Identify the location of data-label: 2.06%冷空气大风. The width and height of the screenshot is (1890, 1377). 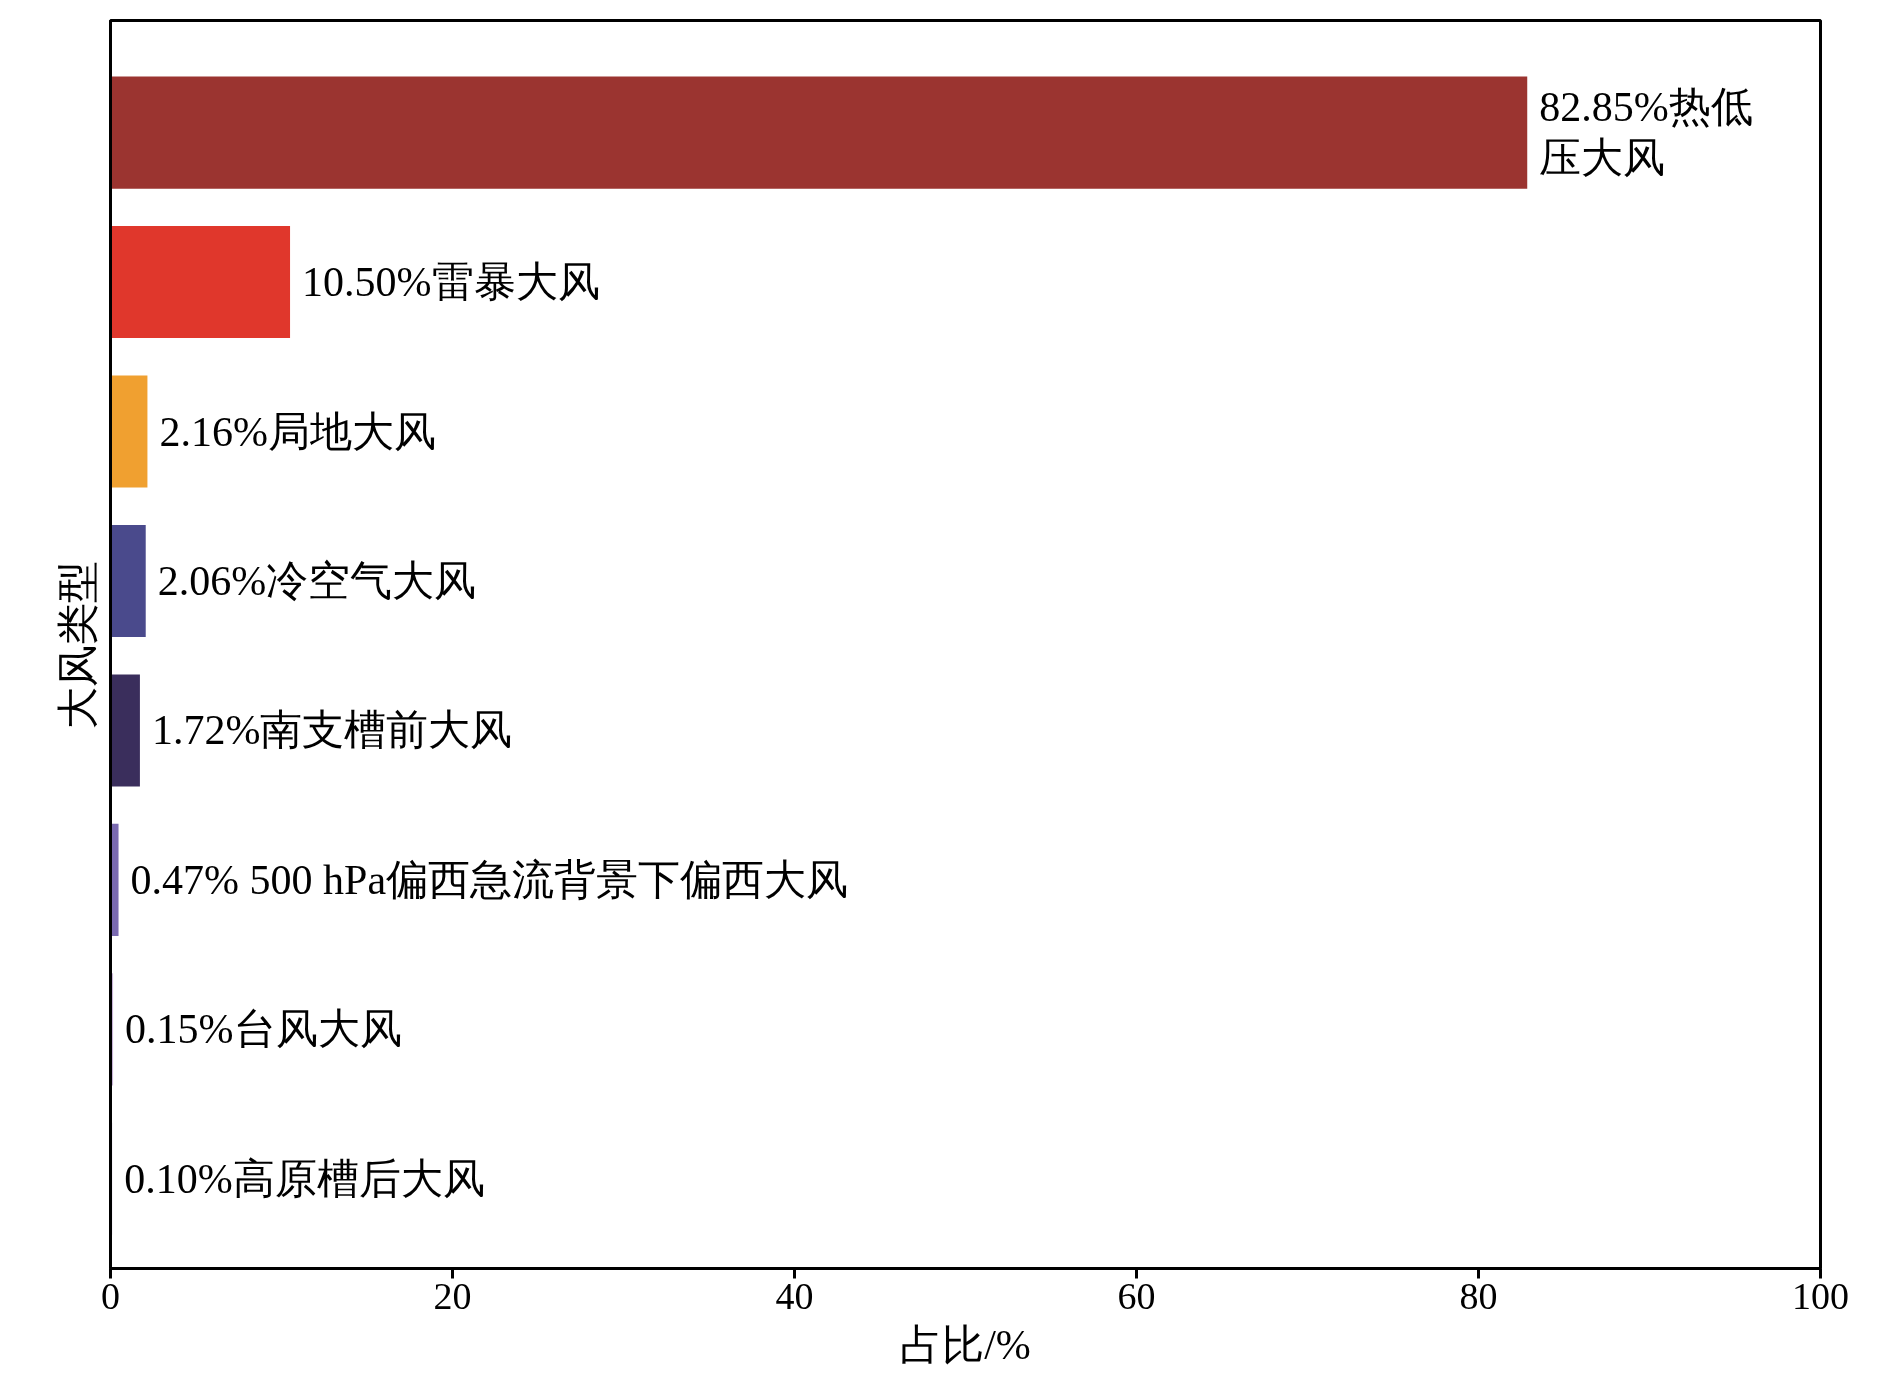
(317, 580).